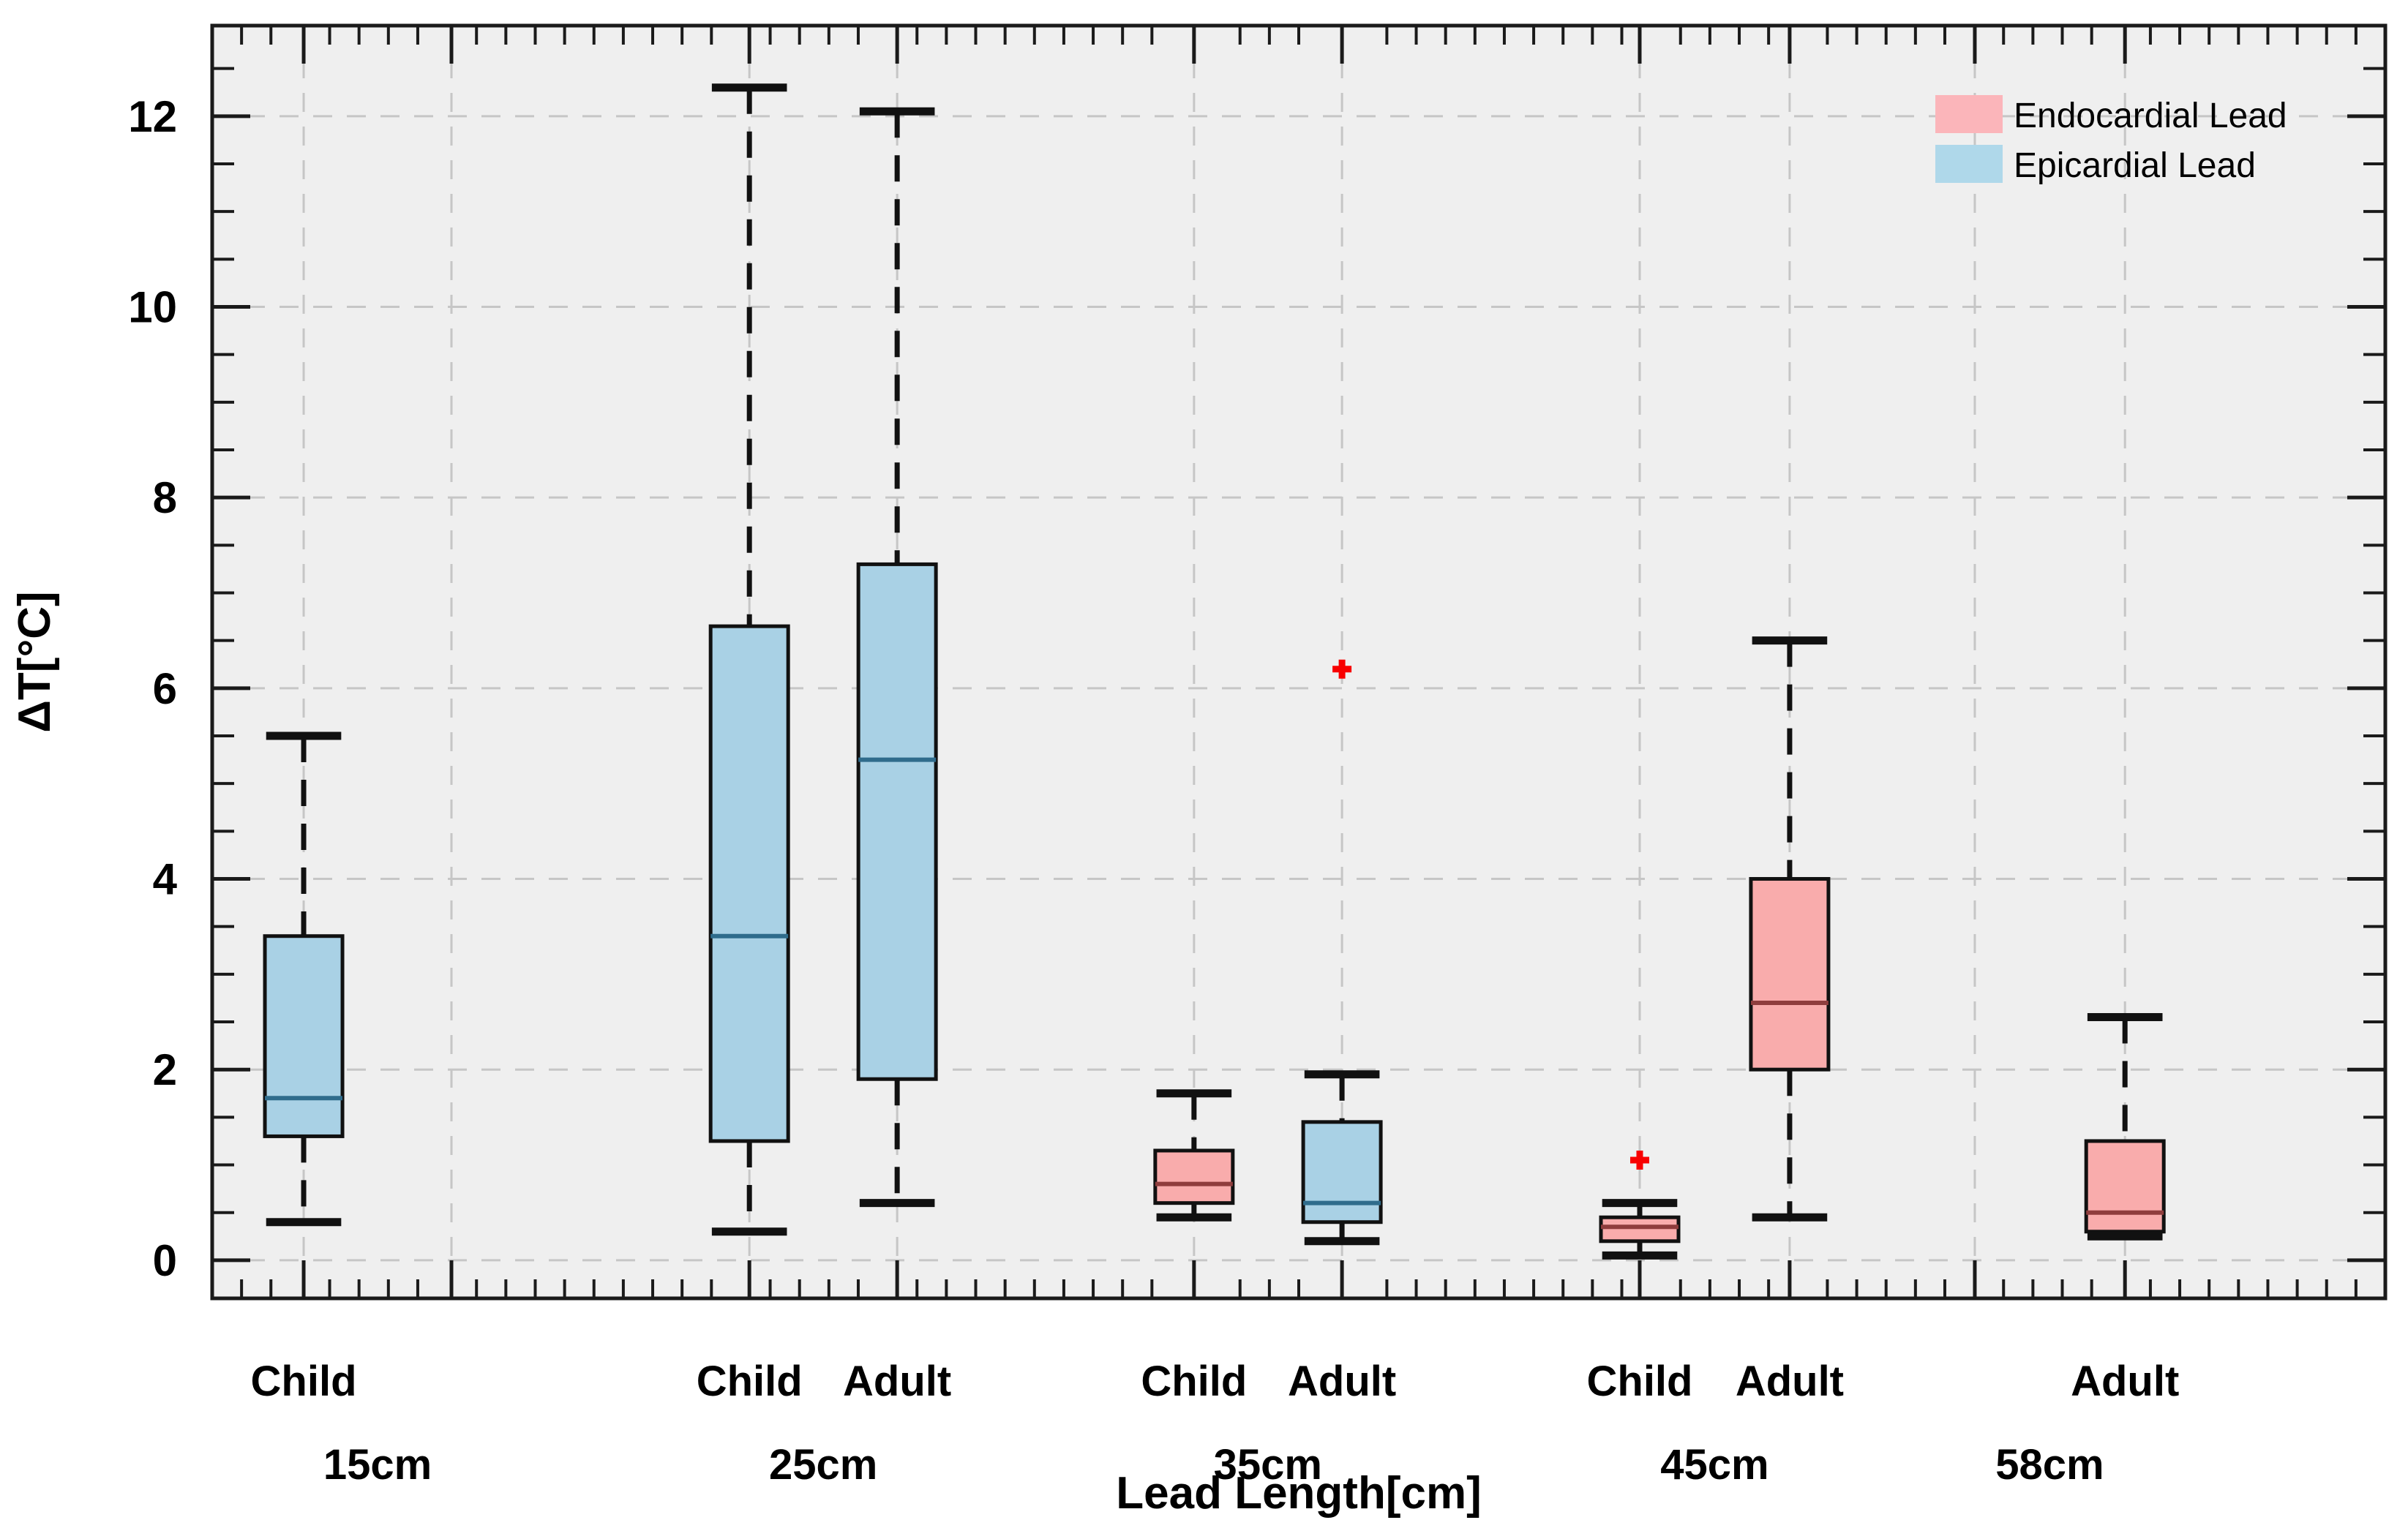  I want to click on x-tick-label-25cm-child: Child, so click(750, 1382).